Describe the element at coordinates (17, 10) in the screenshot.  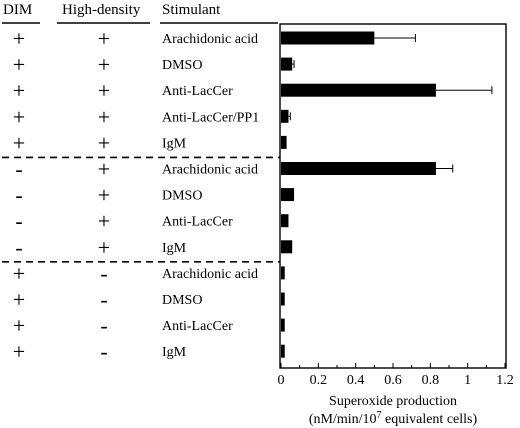
I see `header-dim: DIM` at that location.